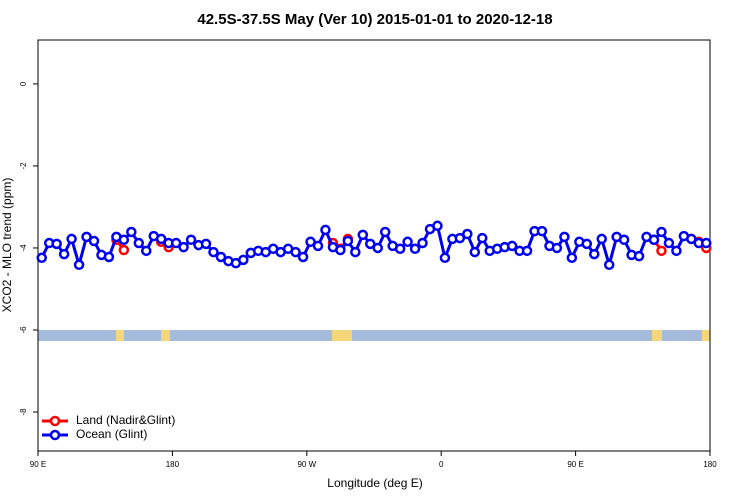  What do you see at coordinates (374, 335) in the screenshot?
I see `surface-strip` at bounding box center [374, 335].